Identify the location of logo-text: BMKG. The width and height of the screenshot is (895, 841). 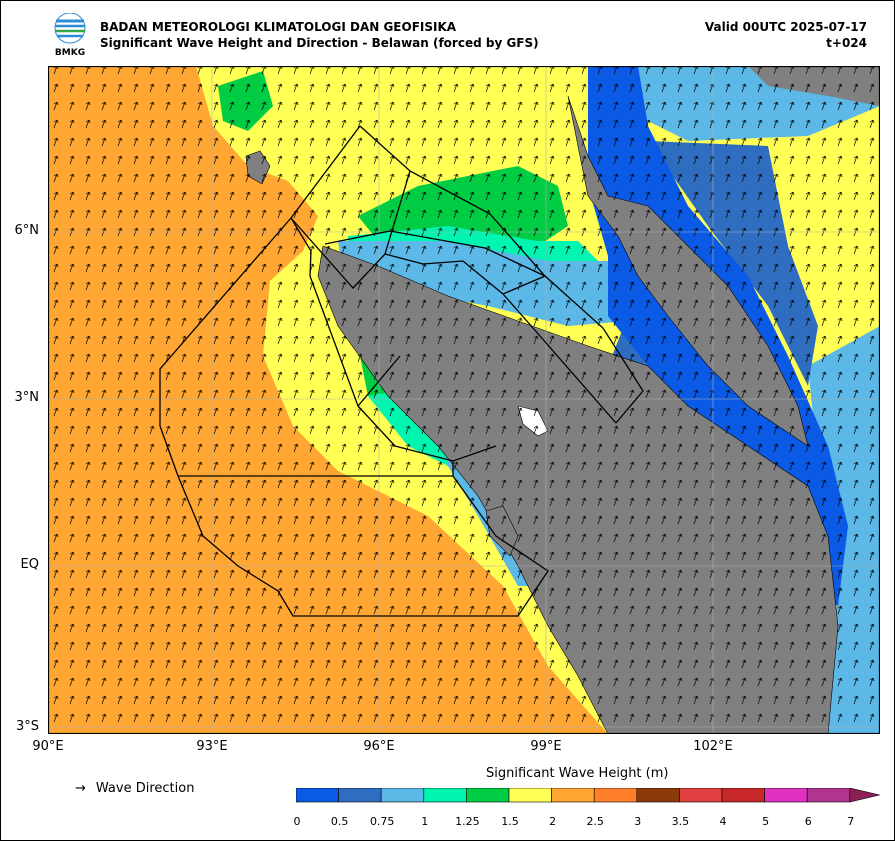
(70, 52).